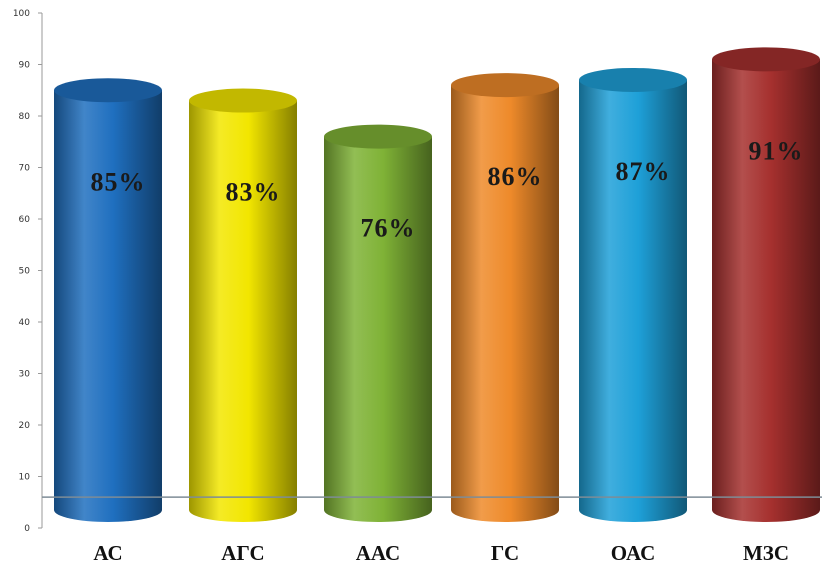  Describe the element at coordinates (25, 66) in the screenshot. I see `y-tick-label: 90` at that location.